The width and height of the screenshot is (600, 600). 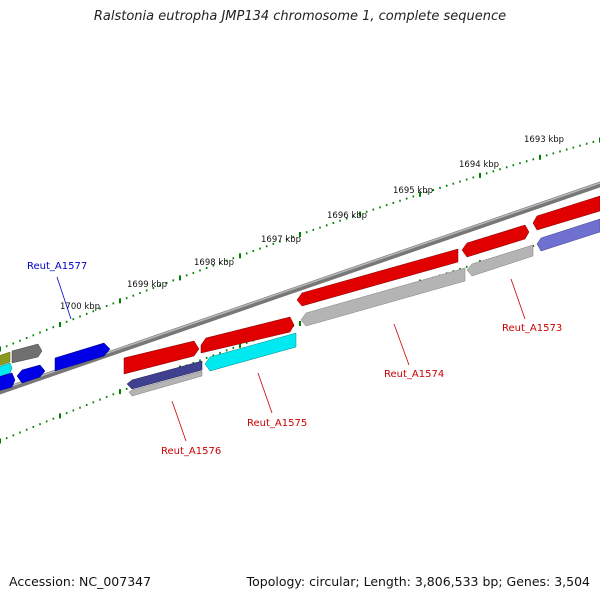 What do you see at coordinates (495, 241) in the screenshot?
I see `gene-red-a1573` at bounding box center [495, 241].